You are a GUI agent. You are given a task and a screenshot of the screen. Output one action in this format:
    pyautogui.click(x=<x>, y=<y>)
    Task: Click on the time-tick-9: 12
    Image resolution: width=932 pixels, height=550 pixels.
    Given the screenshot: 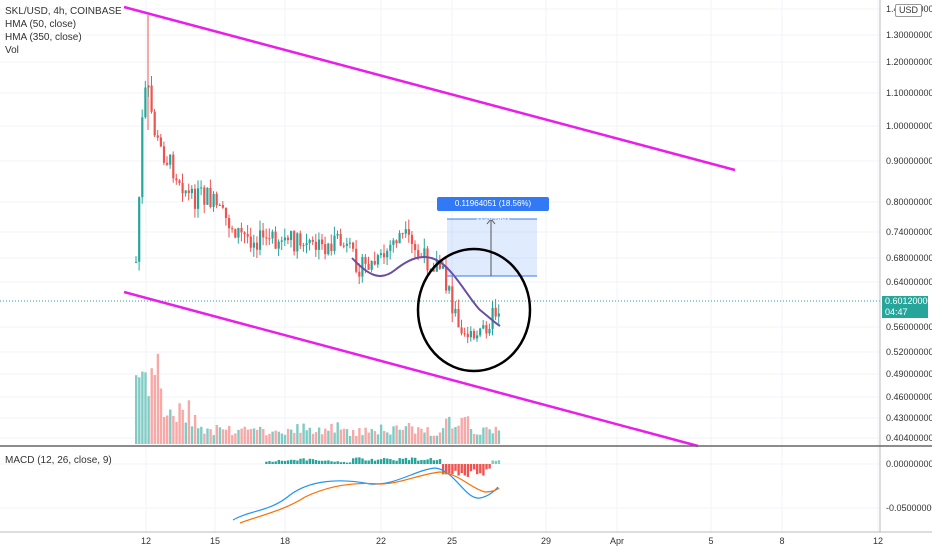 What is the action you would take?
    pyautogui.click(x=878, y=541)
    